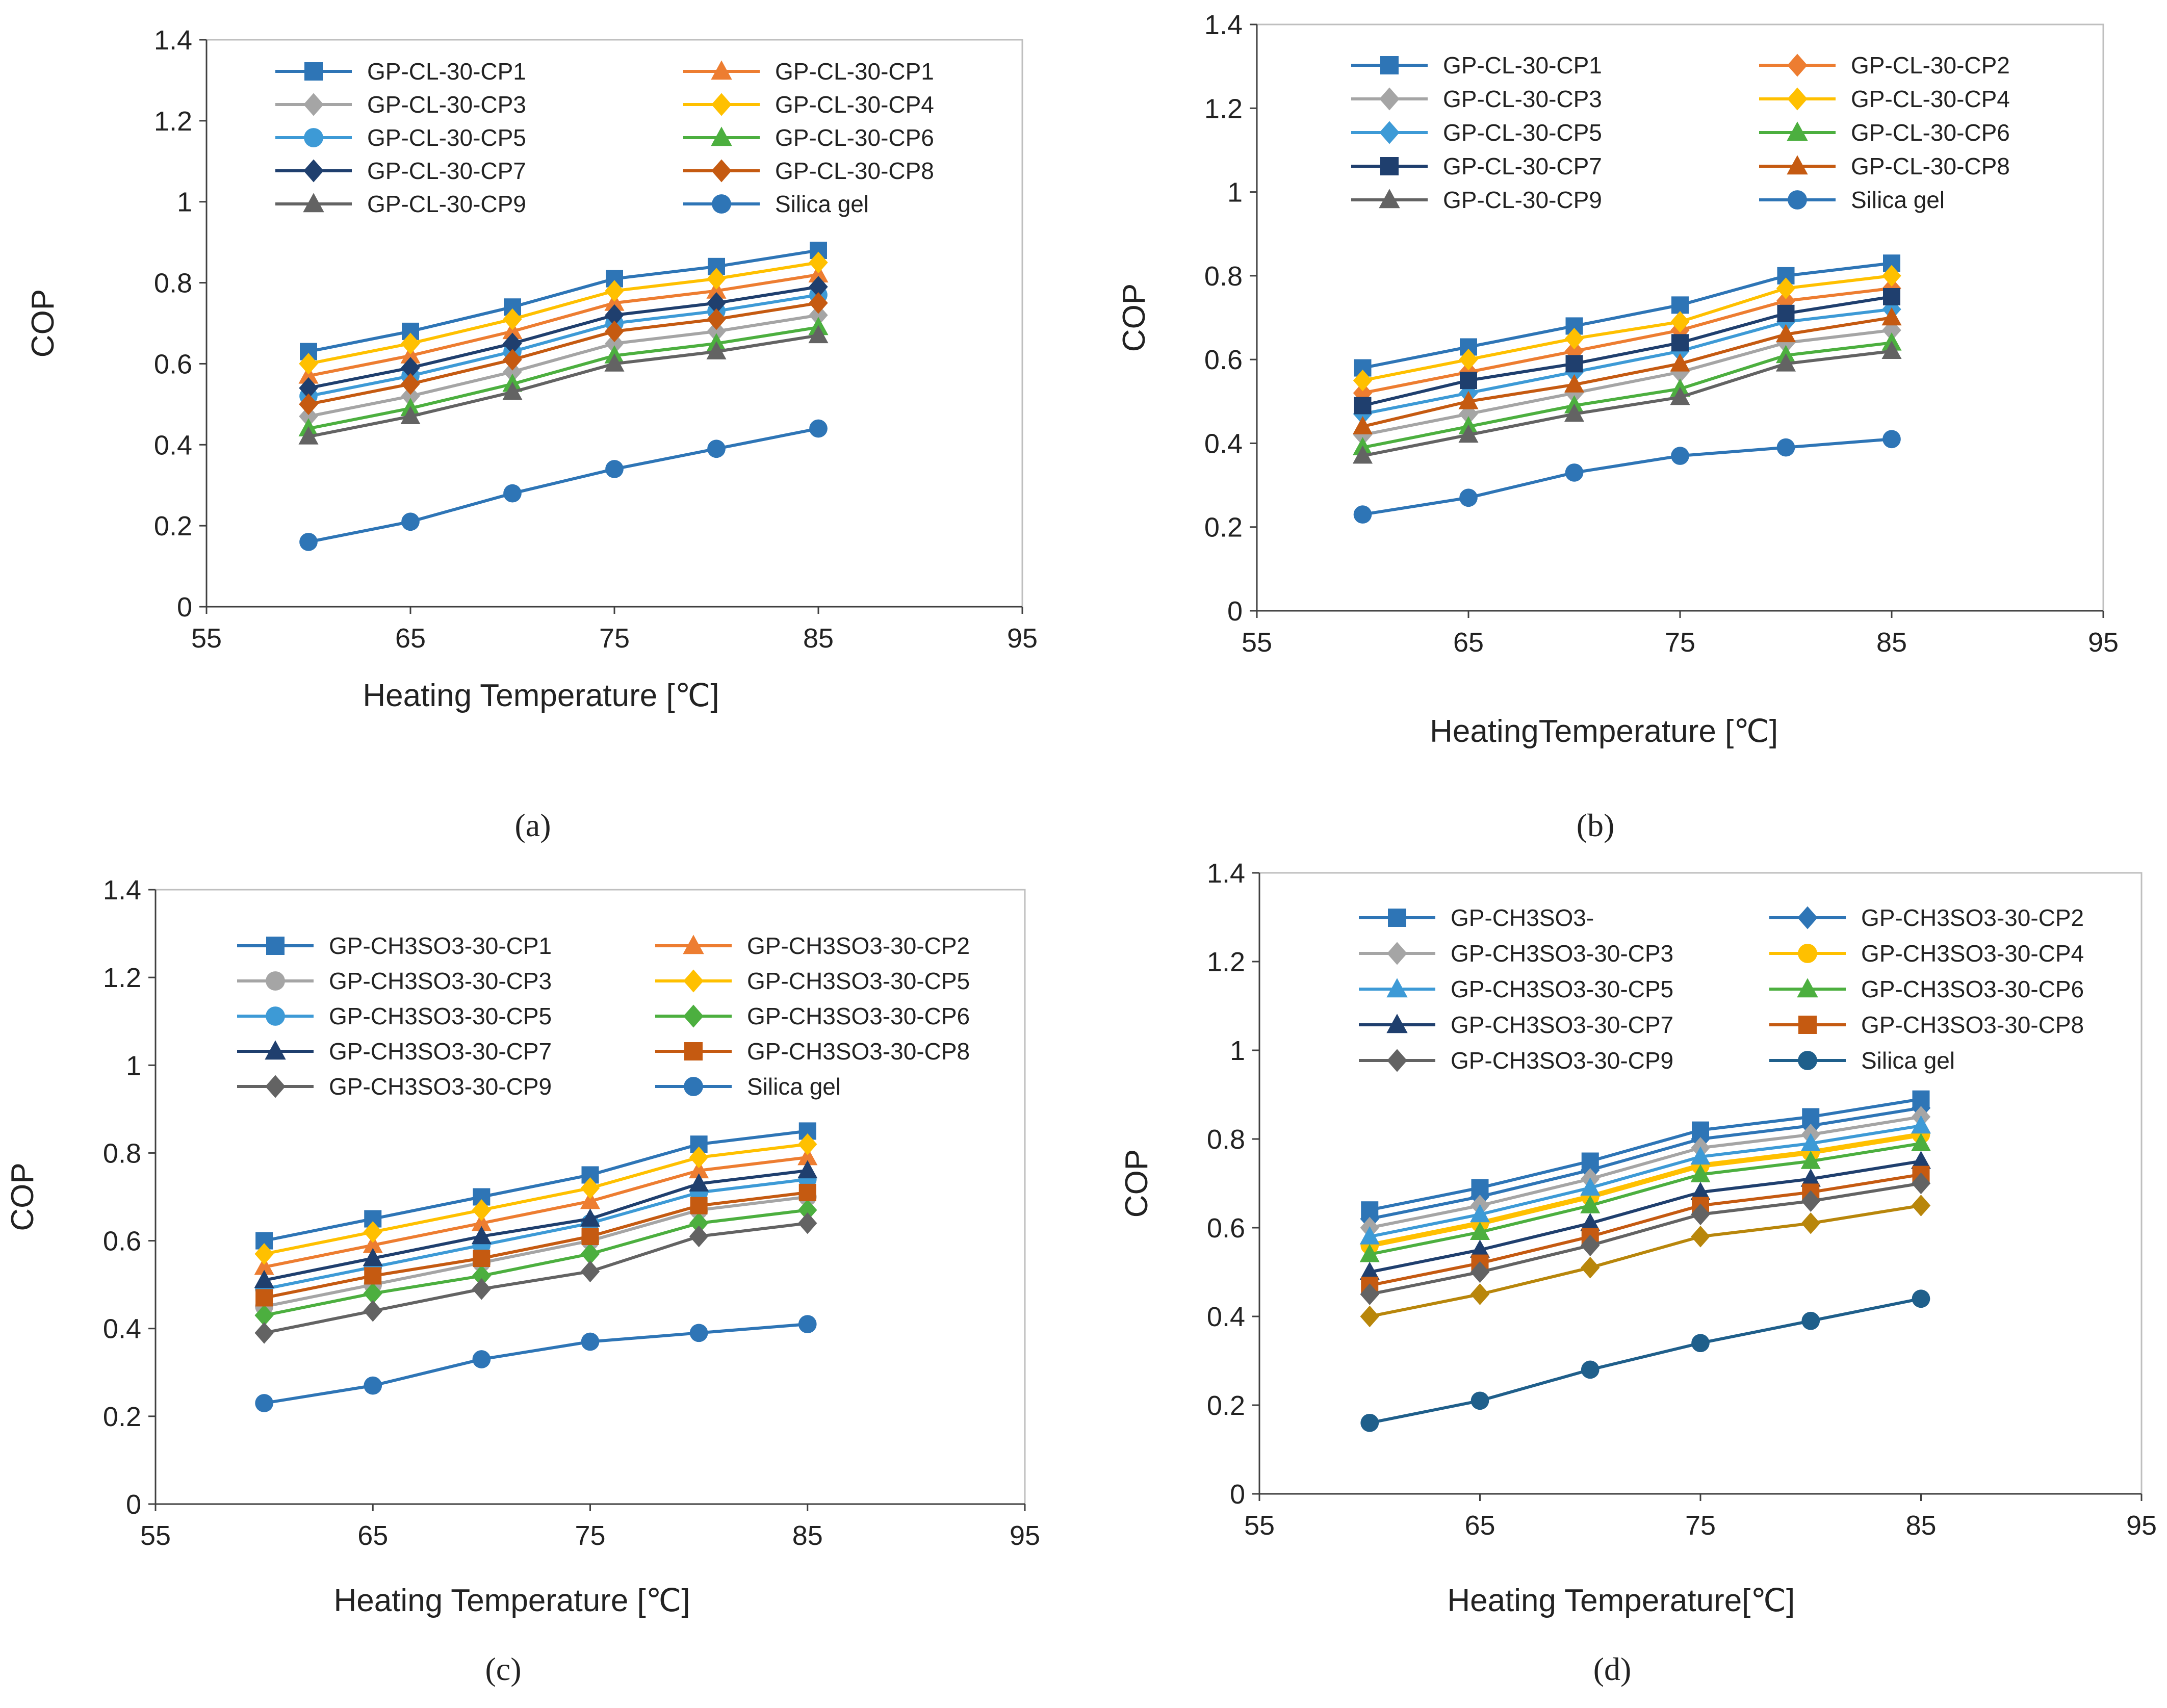  I want to click on legend-label: GP-CH3SO3-30-CP8, so click(858, 1051).